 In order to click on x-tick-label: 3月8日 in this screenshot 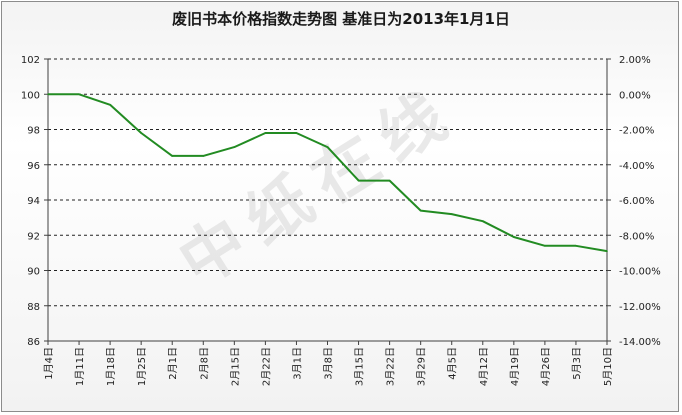, I will do `click(329, 363)`.